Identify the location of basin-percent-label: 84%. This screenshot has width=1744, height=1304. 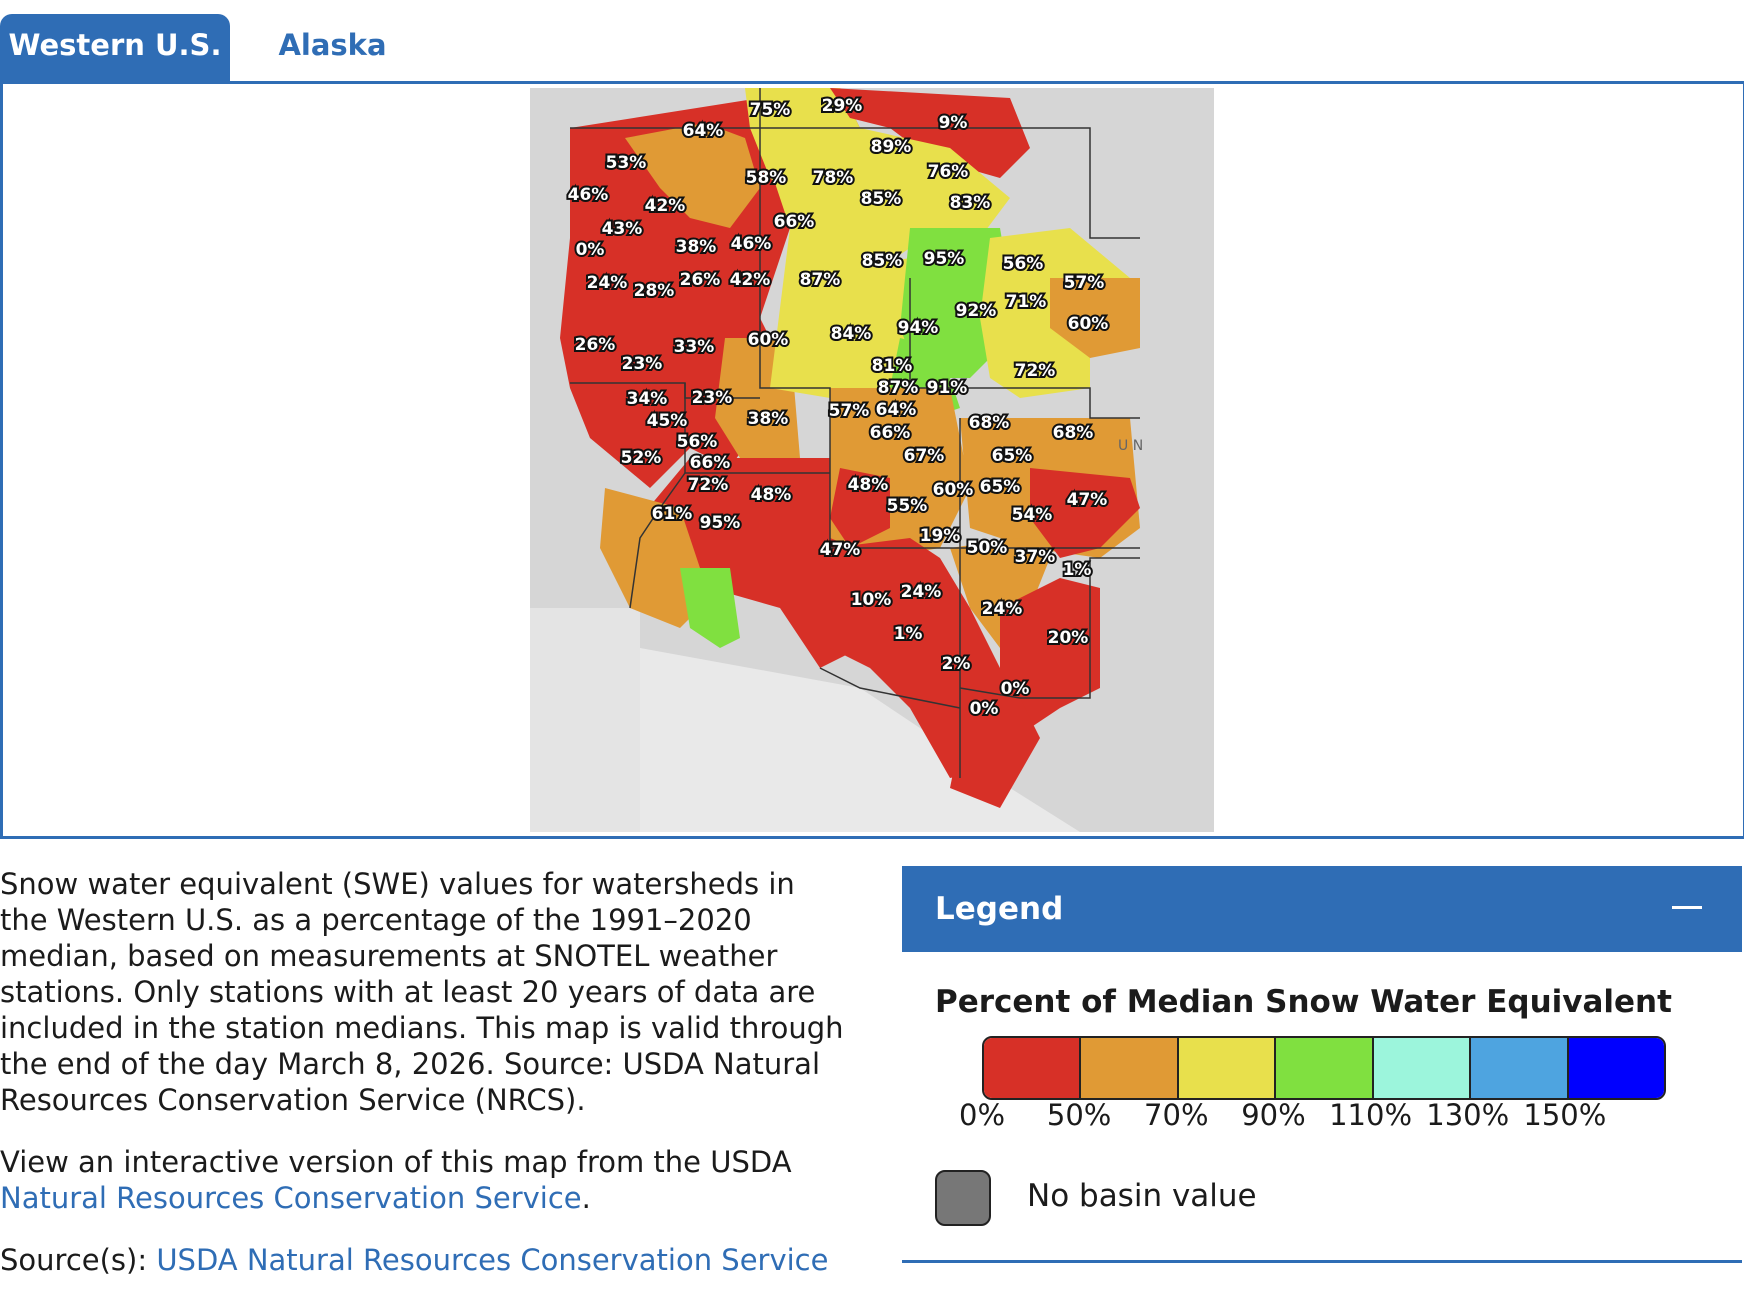
(851, 334).